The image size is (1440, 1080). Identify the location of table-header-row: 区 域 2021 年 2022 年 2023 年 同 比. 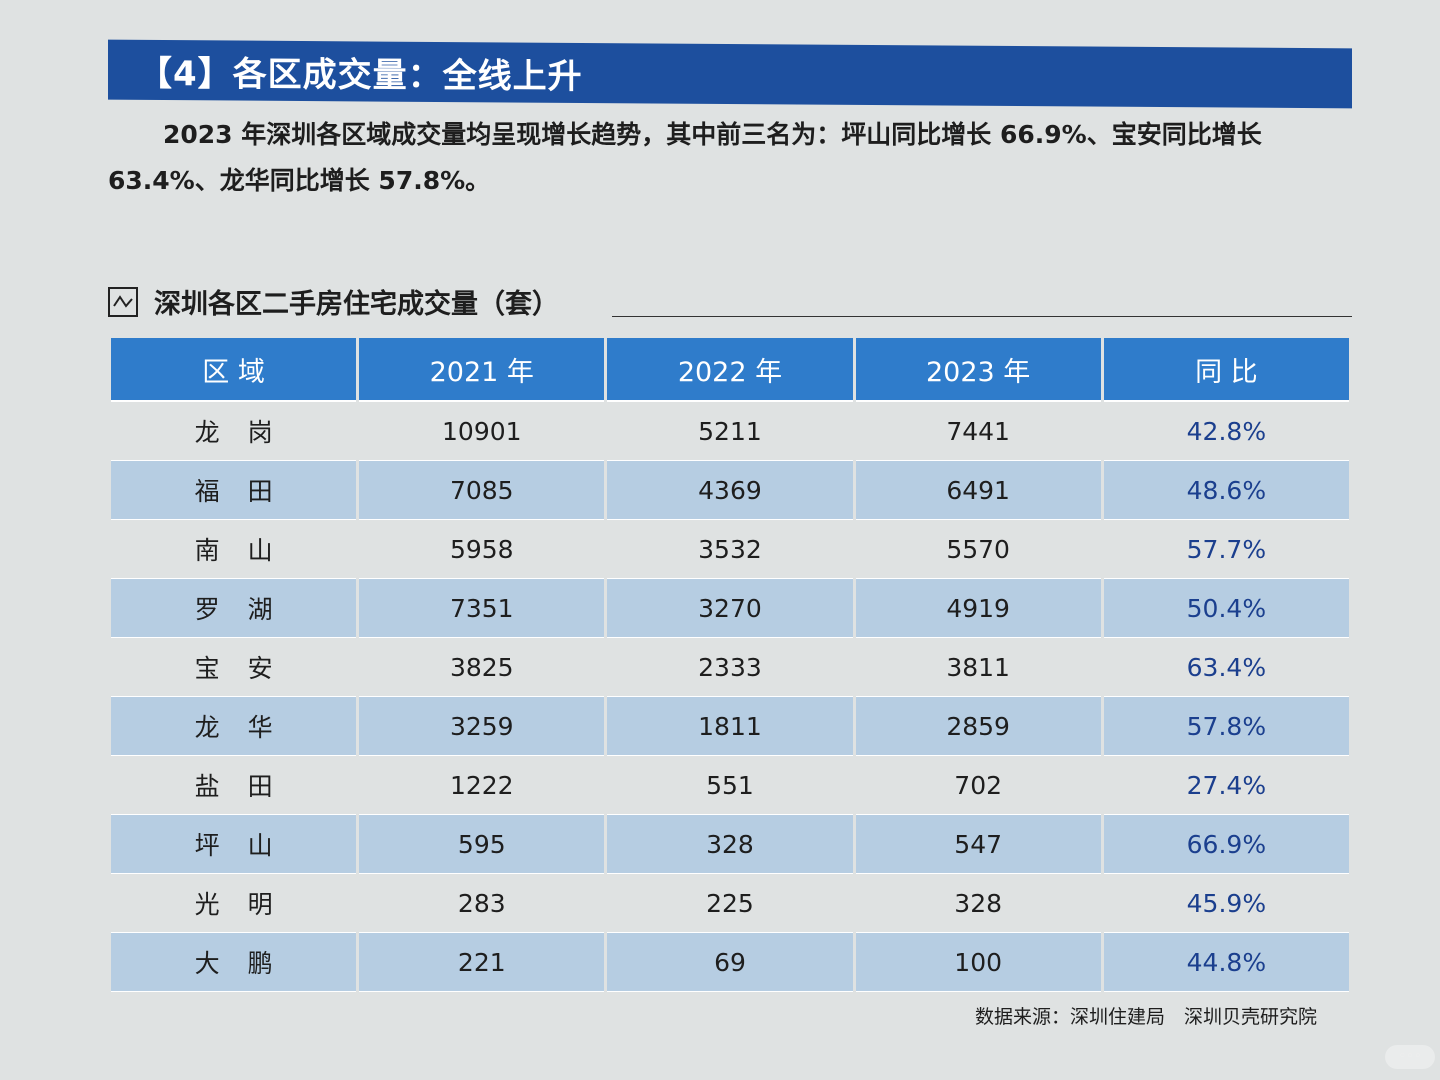
(730, 370).